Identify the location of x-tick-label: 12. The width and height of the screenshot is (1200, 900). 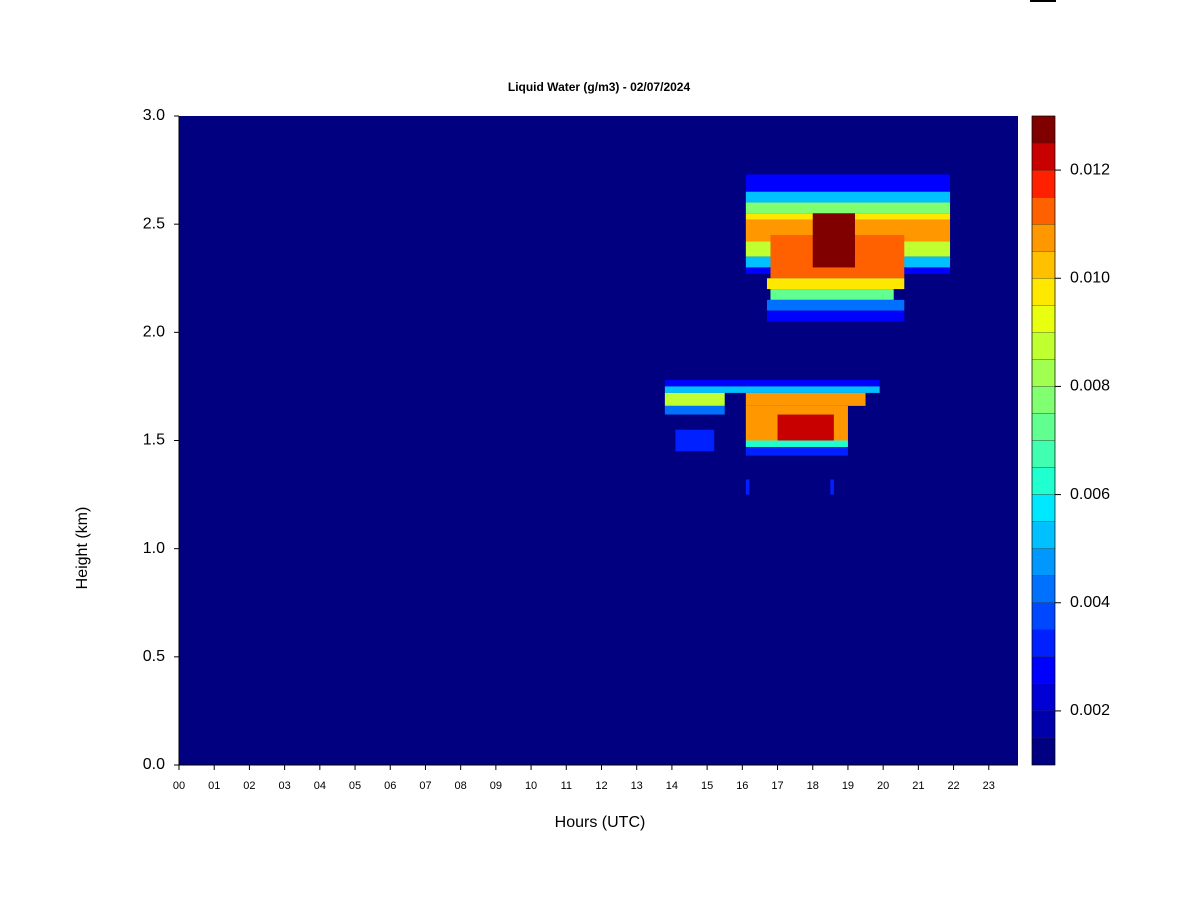
(601, 786).